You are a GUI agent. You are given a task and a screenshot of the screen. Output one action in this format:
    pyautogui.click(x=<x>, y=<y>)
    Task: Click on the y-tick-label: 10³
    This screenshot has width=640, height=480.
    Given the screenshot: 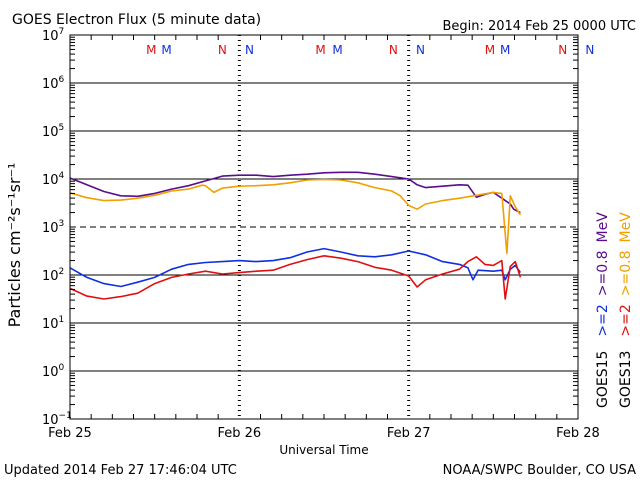 What is the action you would take?
    pyautogui.click(x=53, y=227)
    